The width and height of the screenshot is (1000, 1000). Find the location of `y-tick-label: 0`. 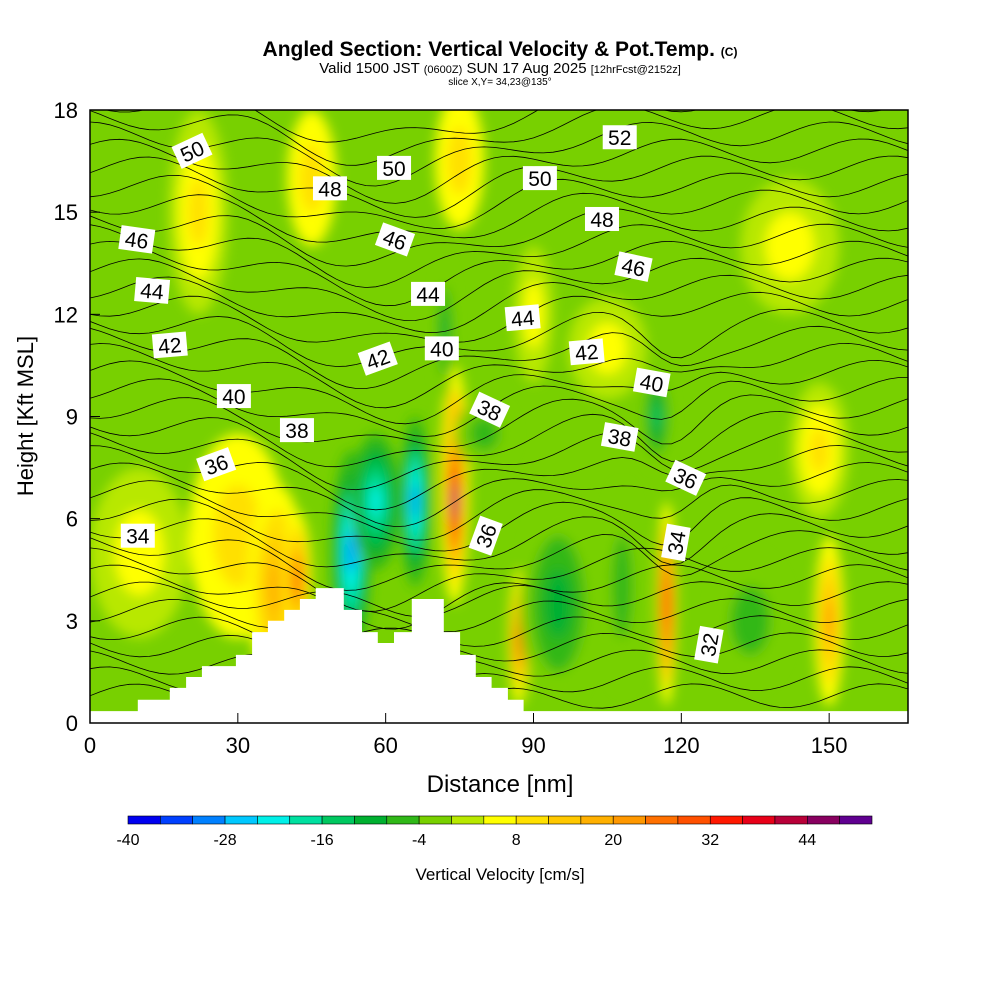

y-tick-label: 0 is located at coordinates (72, 723).